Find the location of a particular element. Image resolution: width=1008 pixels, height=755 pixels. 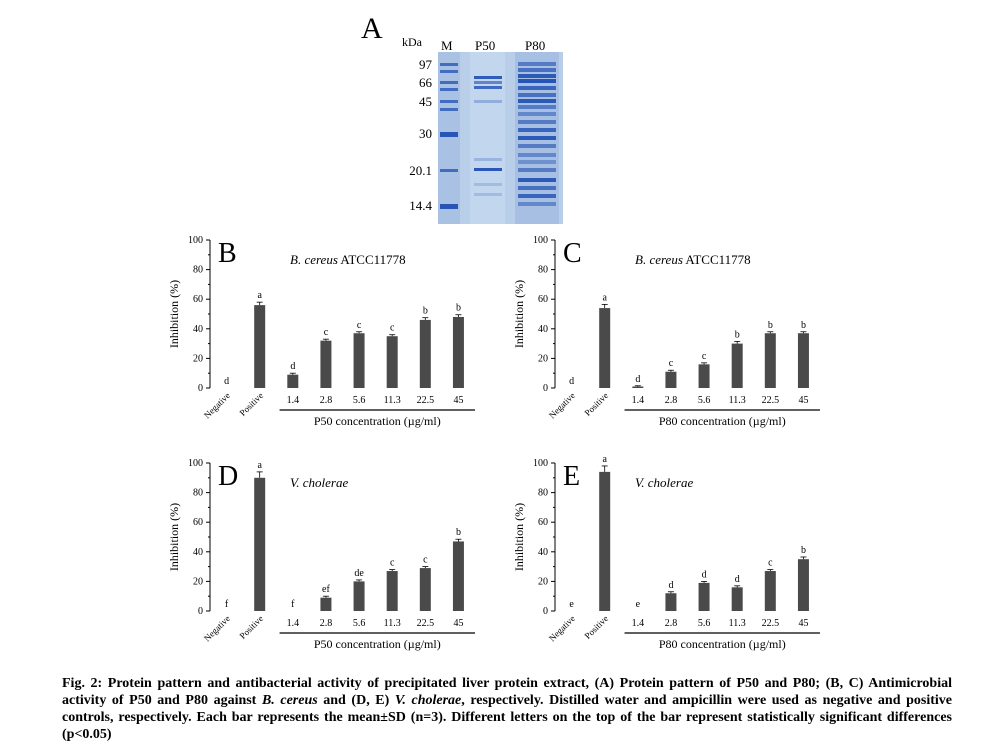

gel-image: kDa M P50 P80 97 66 45 30 20.1 14.4 is located at coordinates (482, 129).